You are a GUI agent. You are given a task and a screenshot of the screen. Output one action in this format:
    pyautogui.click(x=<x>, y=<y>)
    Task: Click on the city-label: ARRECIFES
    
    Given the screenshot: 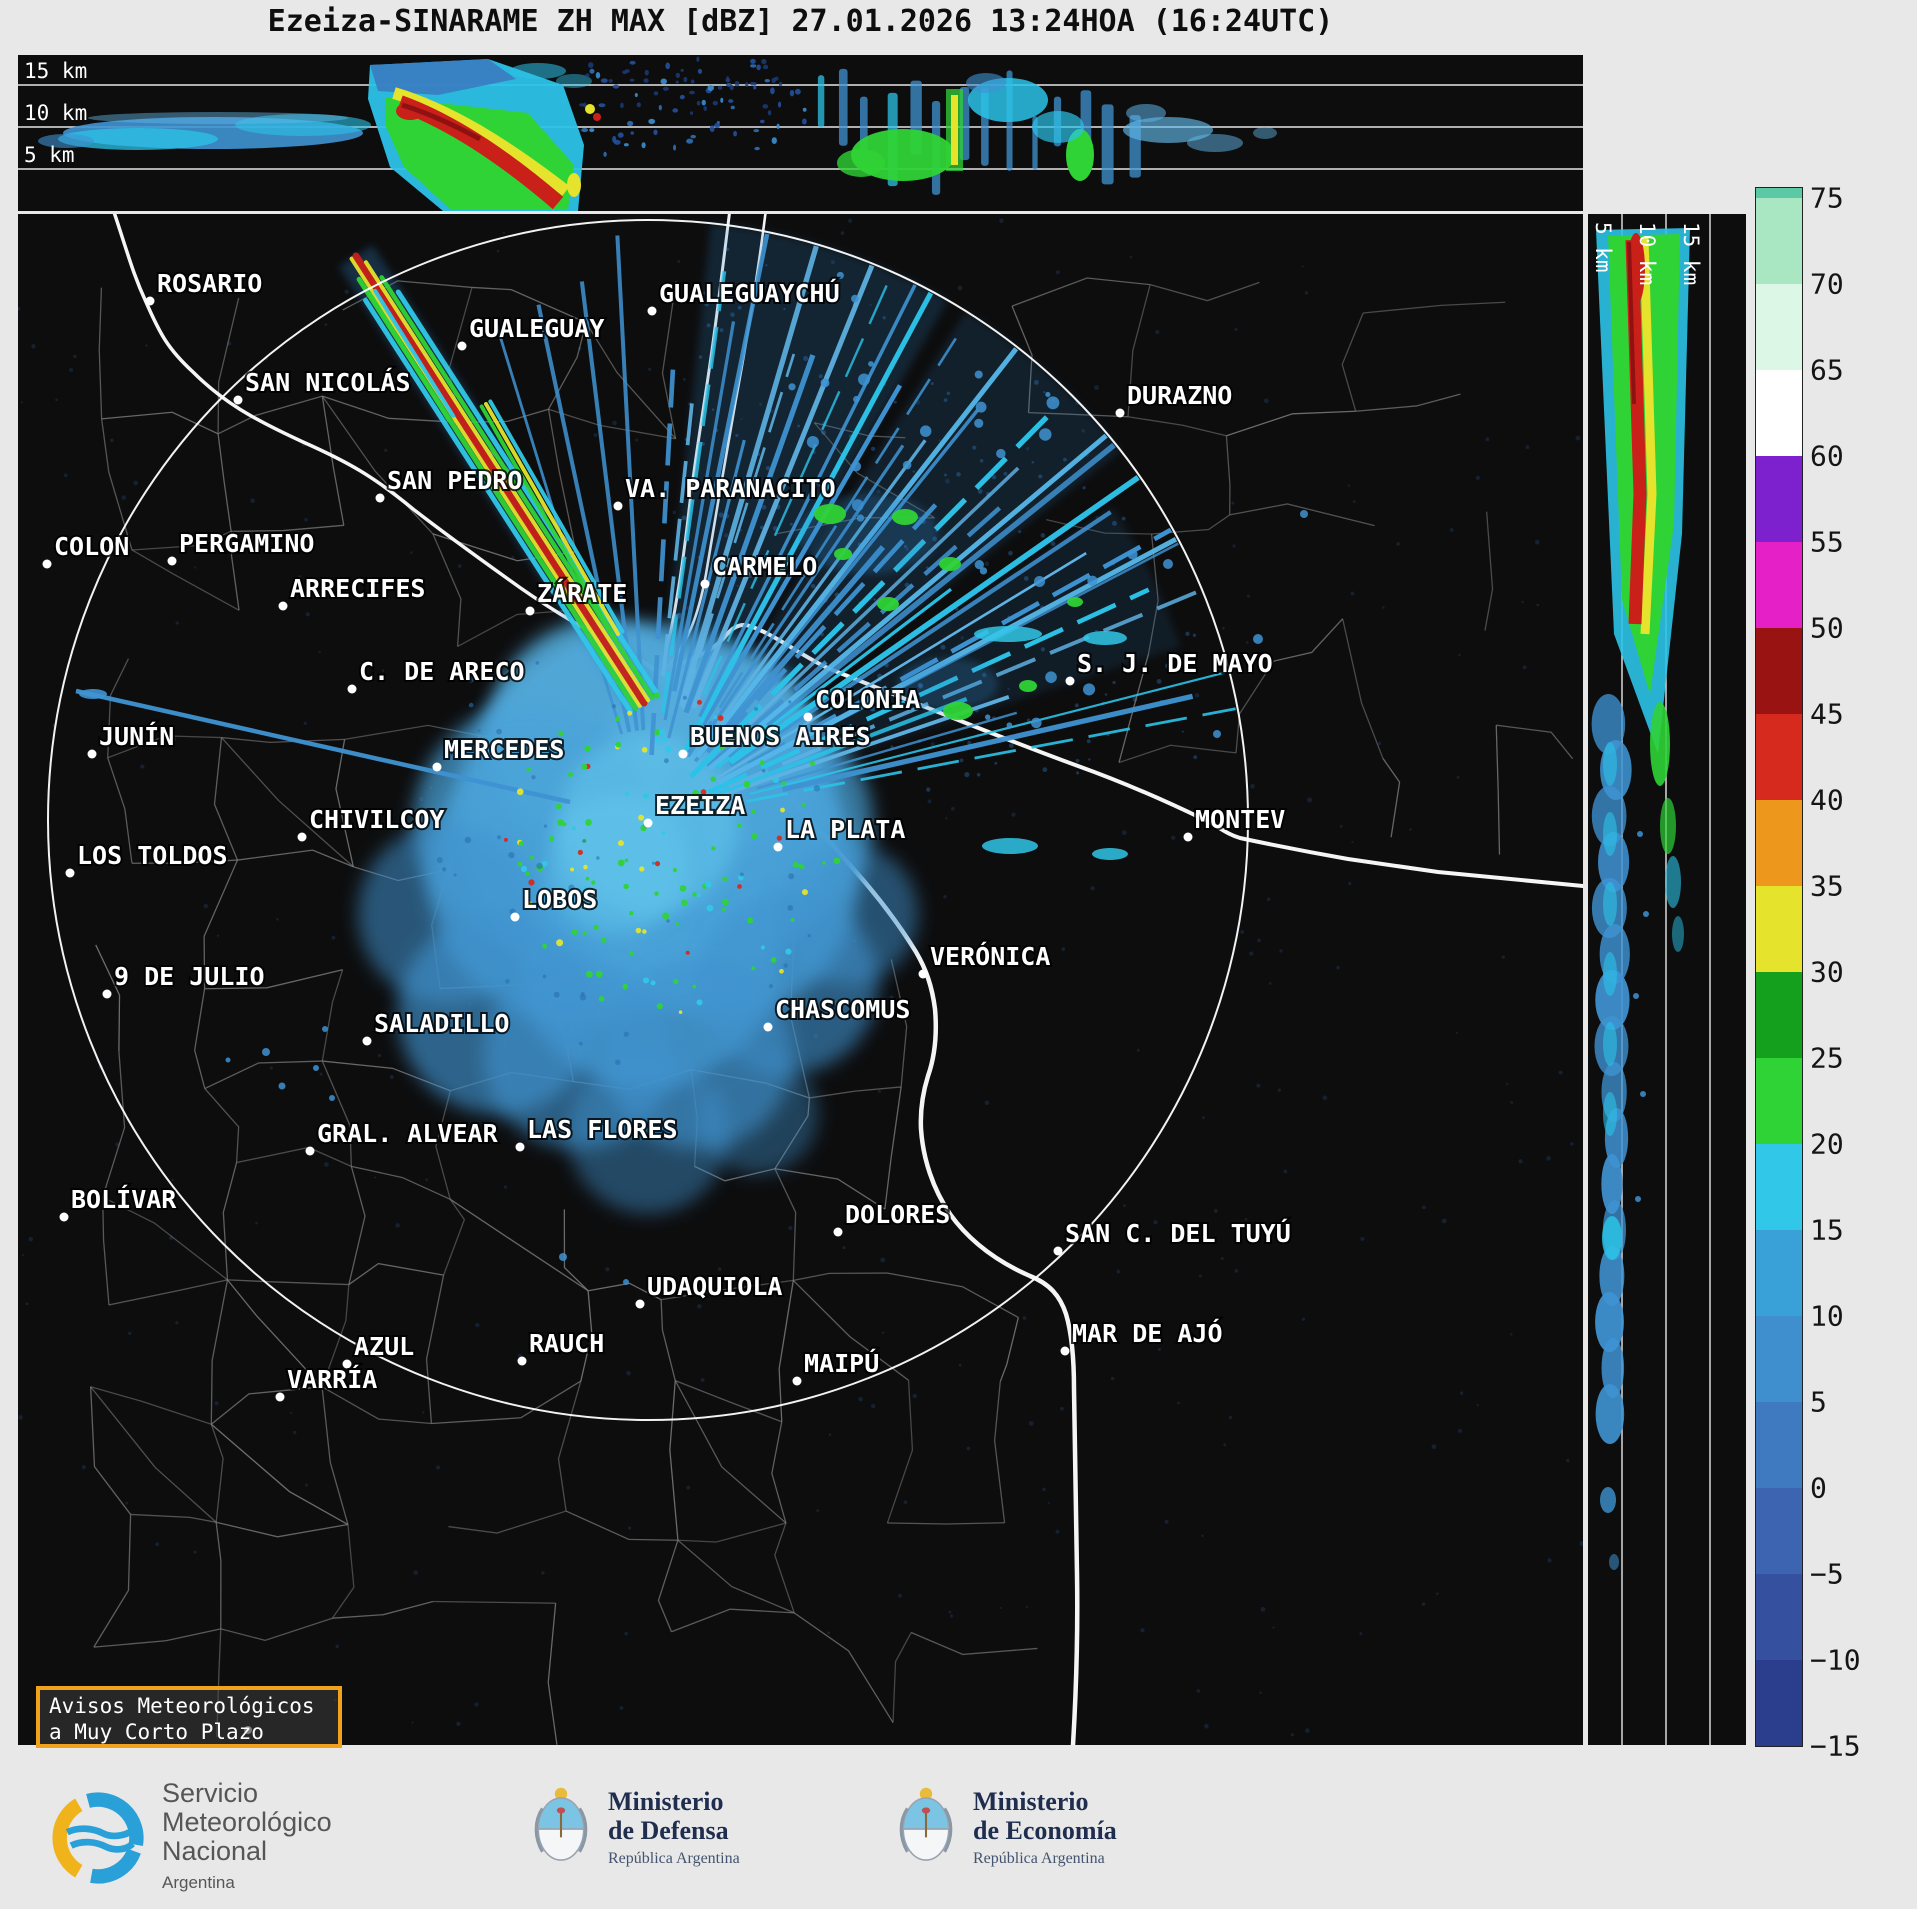 What is the action you would take?
    pyautogui.click(x=357, y=588)
    